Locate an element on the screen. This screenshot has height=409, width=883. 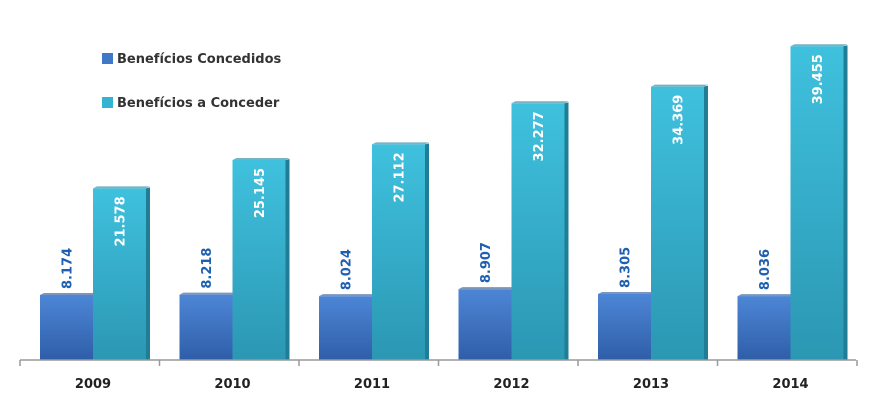
data-label-conceder: 21.578 is located at coordinates (121, 221).